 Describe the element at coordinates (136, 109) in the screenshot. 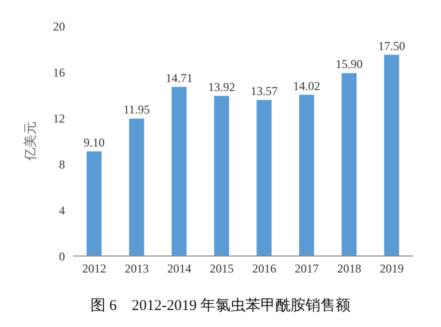

I see `data-label: 11.95` at that location.